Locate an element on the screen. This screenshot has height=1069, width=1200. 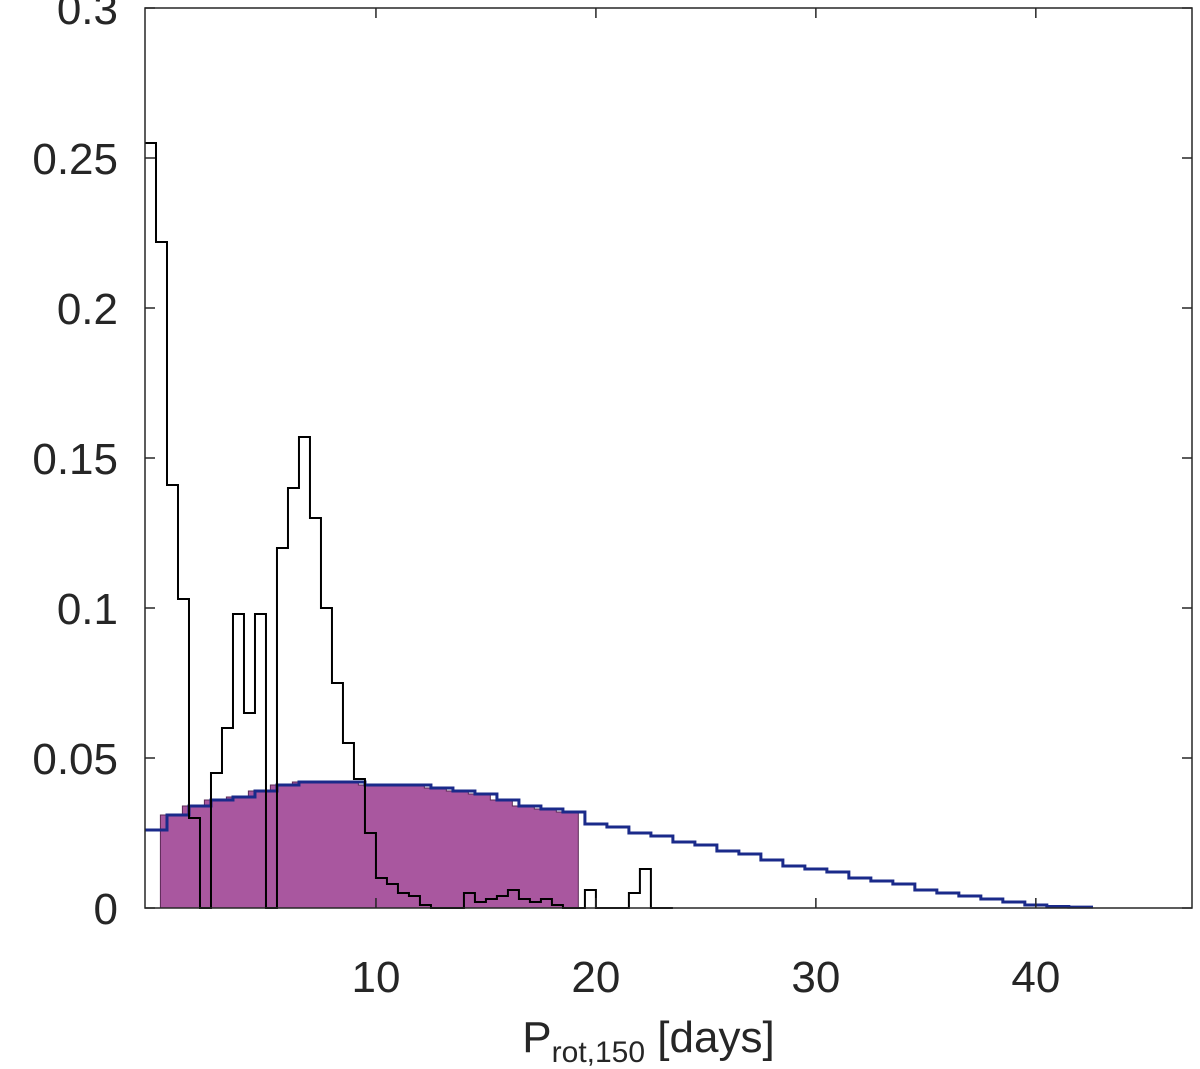
y-tick-label: 0.05 is located at coordinates (75, 759).